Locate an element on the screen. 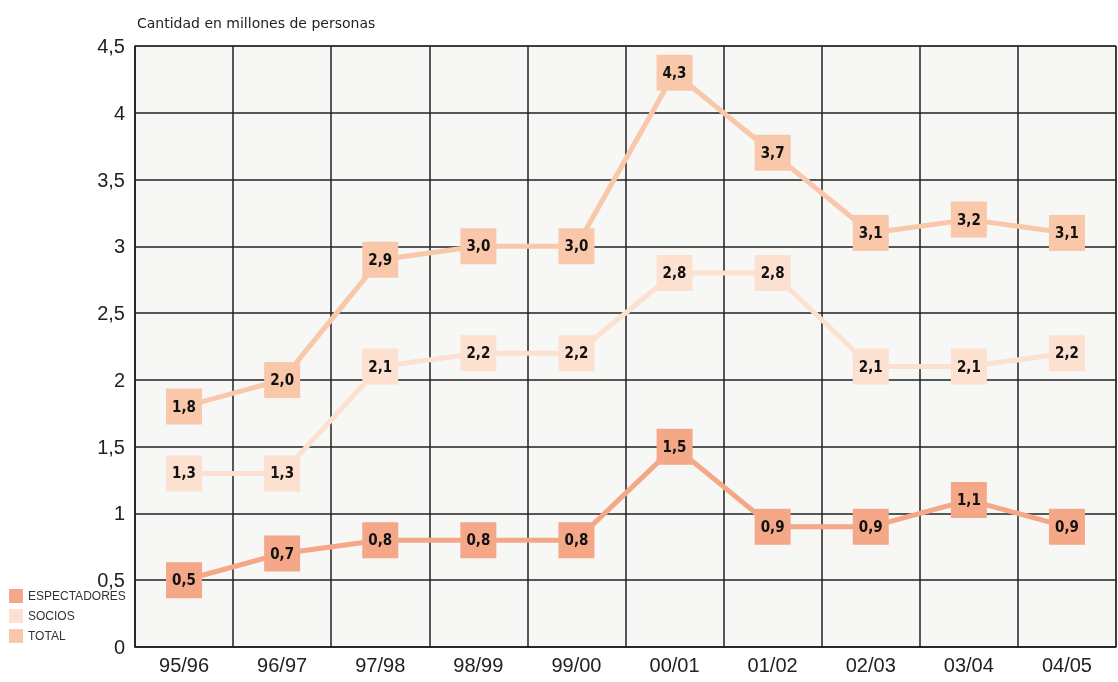  x-tick-label: 96/97 is located at coordinates (282, 665).